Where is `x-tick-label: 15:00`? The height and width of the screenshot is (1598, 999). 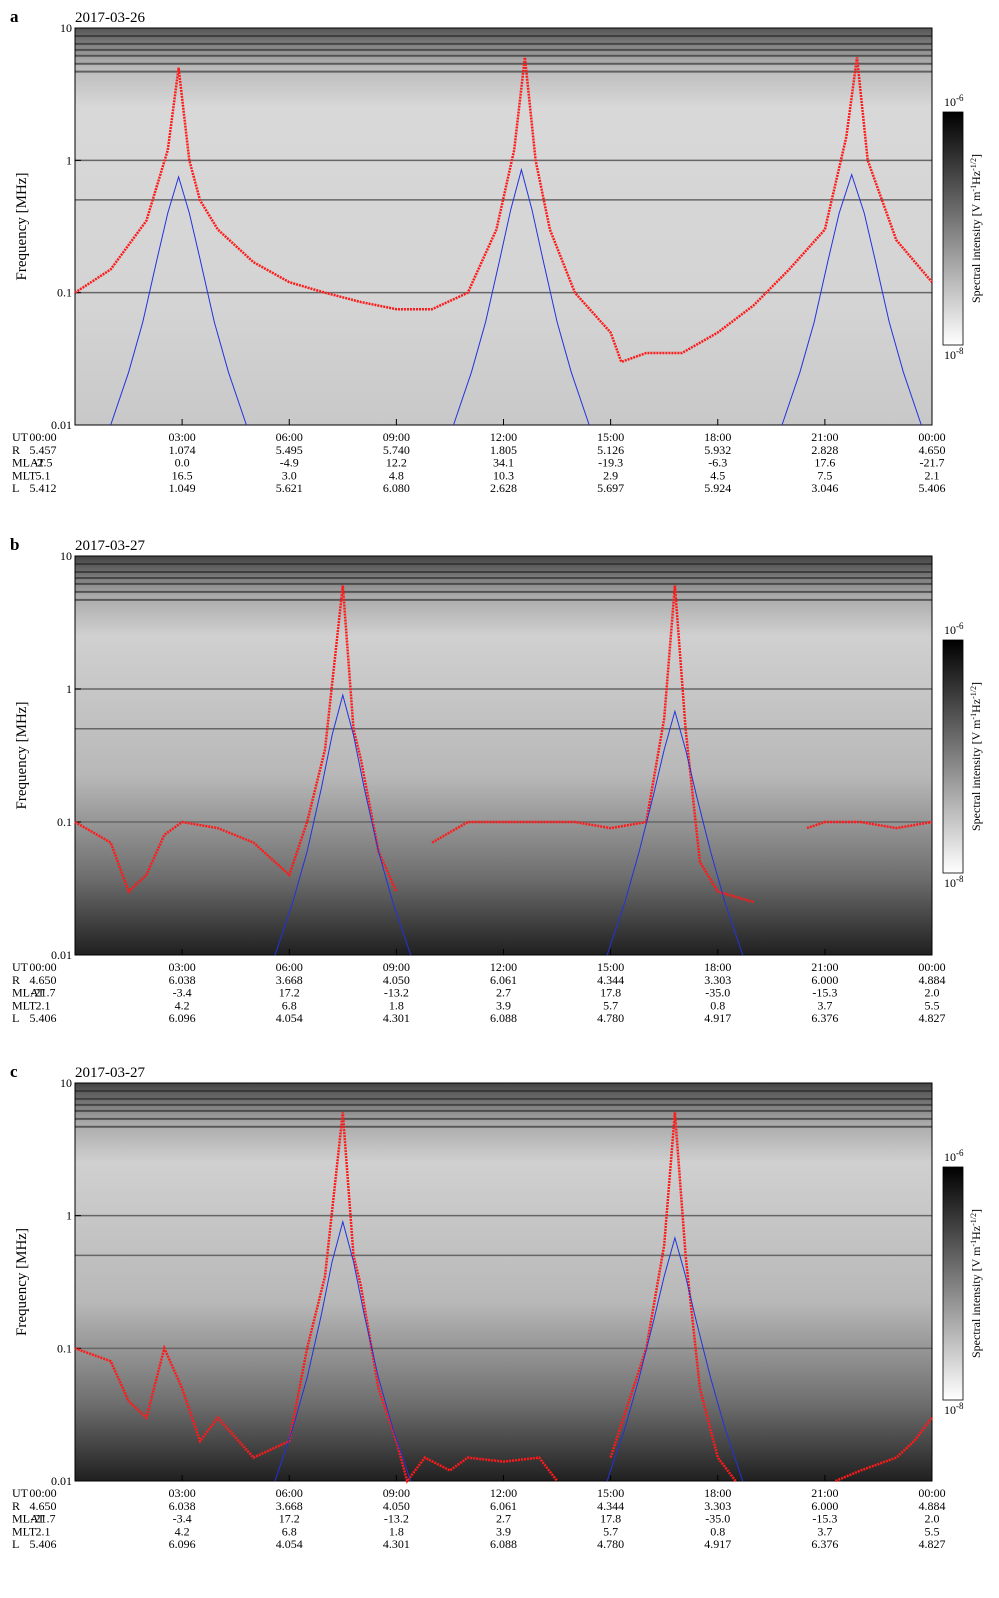 x-tick-label: 15:00 is located at coordinates (610, 437).